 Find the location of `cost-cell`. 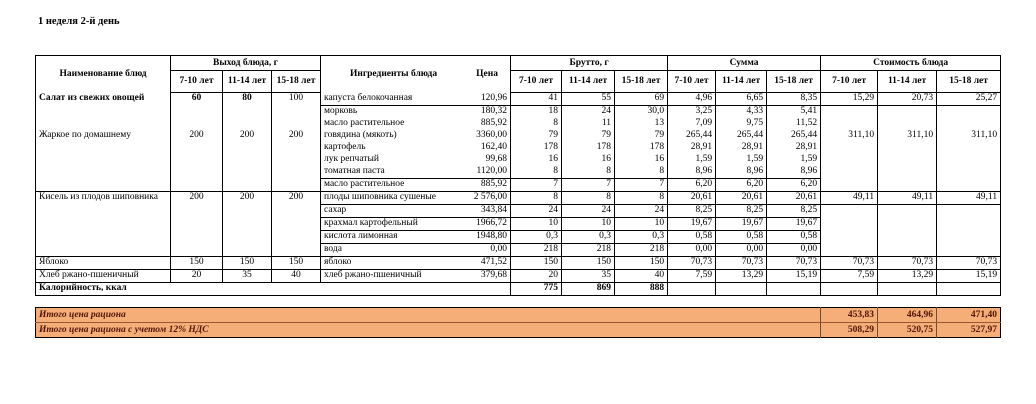

cost-cell is located at coordinates (968, 117).